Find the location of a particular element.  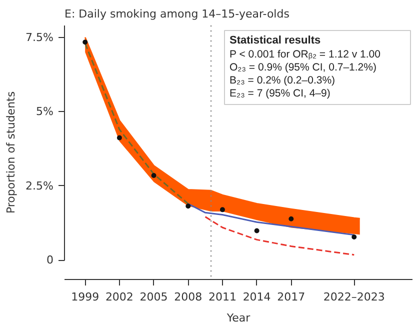

x-tick-label: 1999 is located at coordinates (85, 297).